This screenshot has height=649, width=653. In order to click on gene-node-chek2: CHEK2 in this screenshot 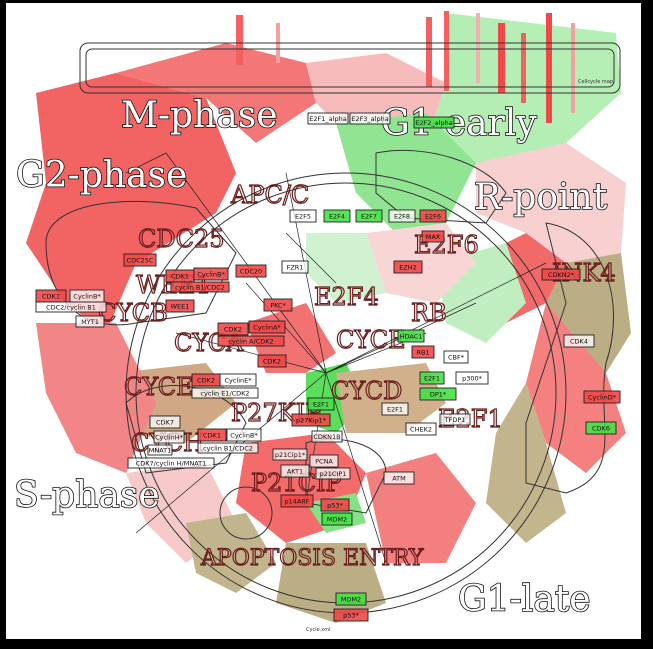, I will do `click(421, 429)`.